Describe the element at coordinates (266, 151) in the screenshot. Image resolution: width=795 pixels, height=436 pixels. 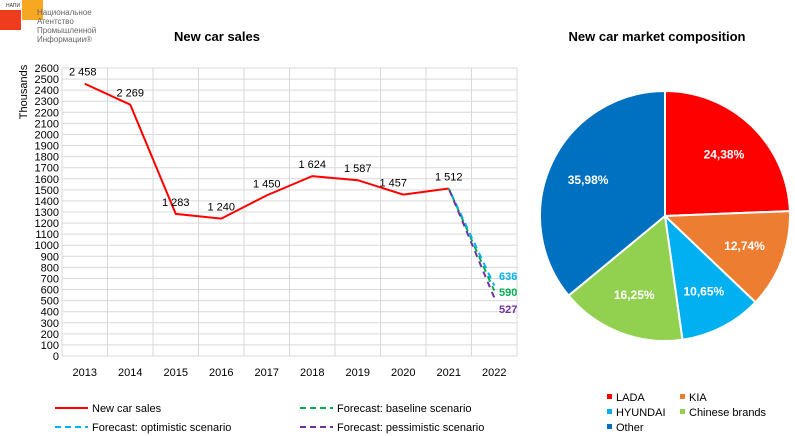
I see `series-line-new-car-sales` at that location.